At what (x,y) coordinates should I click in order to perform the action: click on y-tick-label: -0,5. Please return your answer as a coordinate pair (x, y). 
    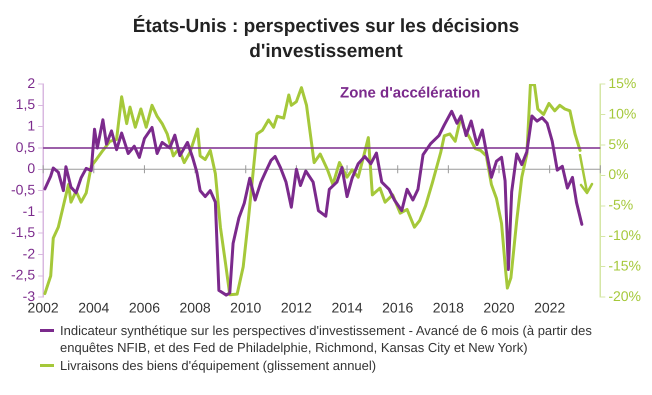
    Looking at the image, I should click on (23, 189).